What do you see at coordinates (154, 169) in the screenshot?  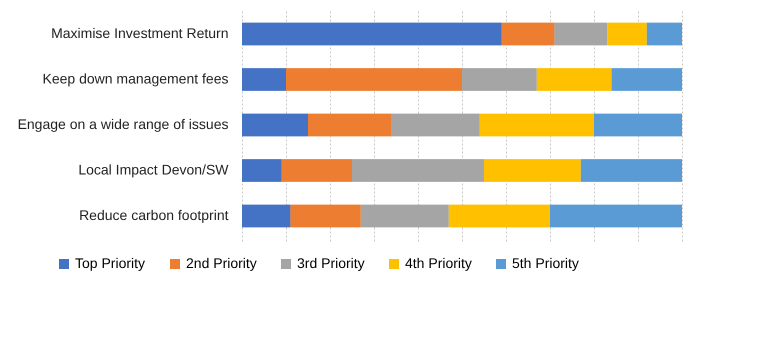 I see `y-tick-label: Local Impact Devon/SW` at bounding box center [154, 169].